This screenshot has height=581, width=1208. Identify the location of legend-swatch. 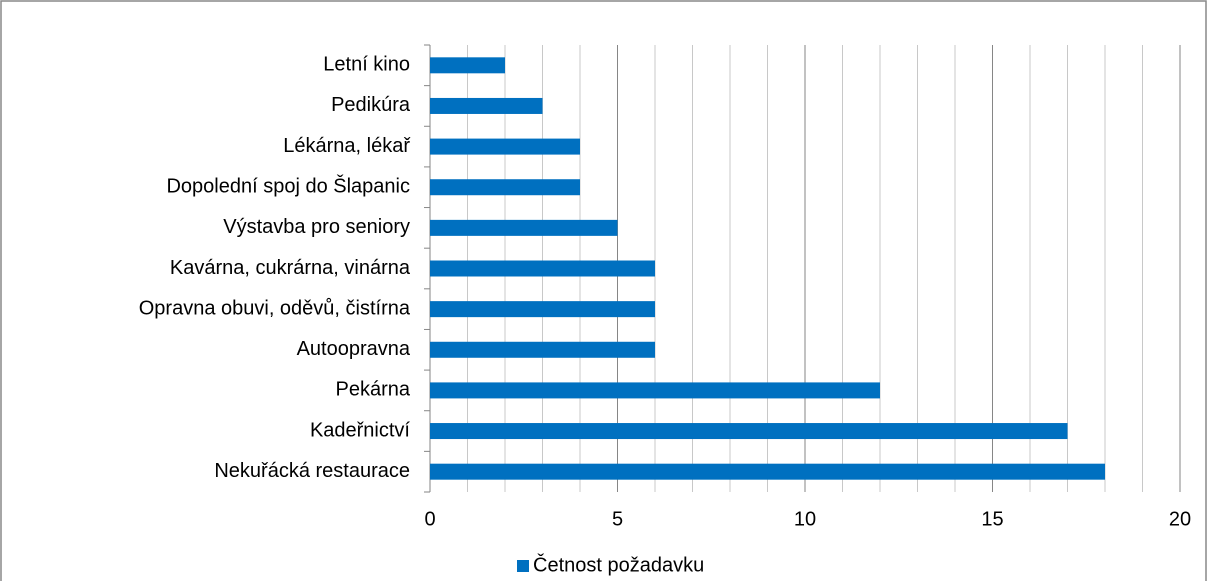
(523, 566).